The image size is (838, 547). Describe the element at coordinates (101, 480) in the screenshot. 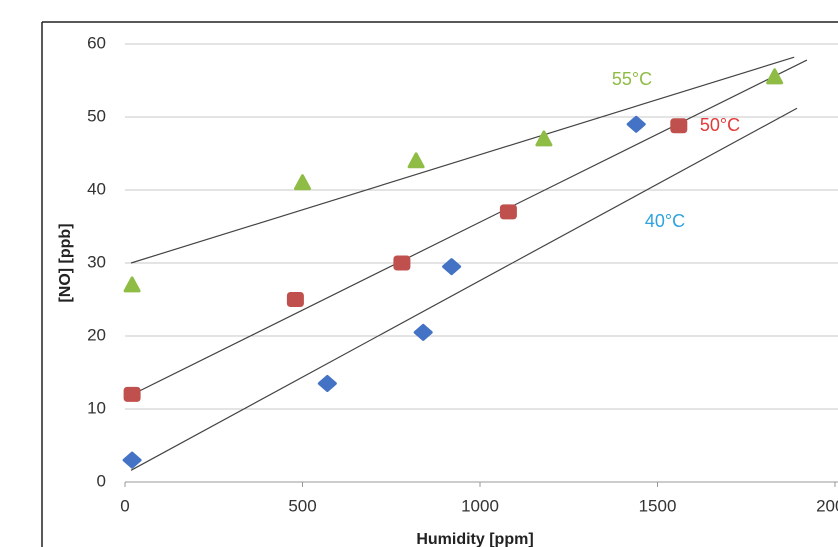

I see `y-tick-label: 0` at that location.